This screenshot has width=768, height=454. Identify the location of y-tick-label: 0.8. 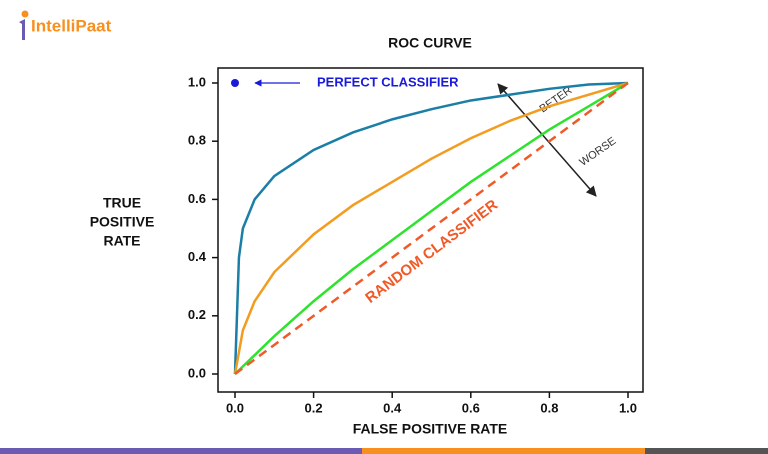
(197, 140).